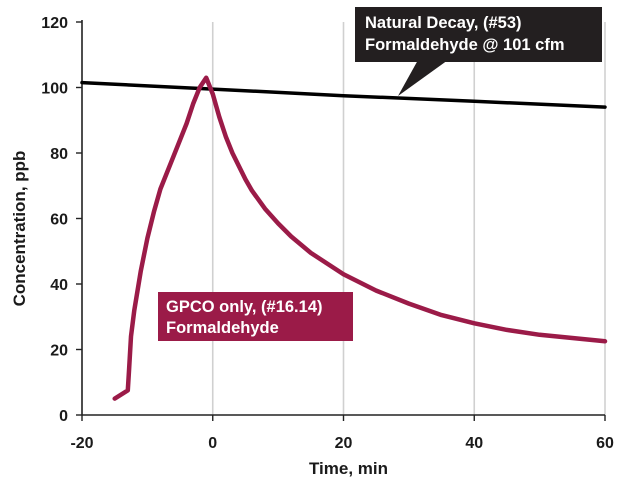 The width and height of the screenshot is (617, 484). What do you see at coordinates (19, 229) in the screenshot?
I see `y-axis-title: Concentration, ppb` at bounding box center [19, 229].